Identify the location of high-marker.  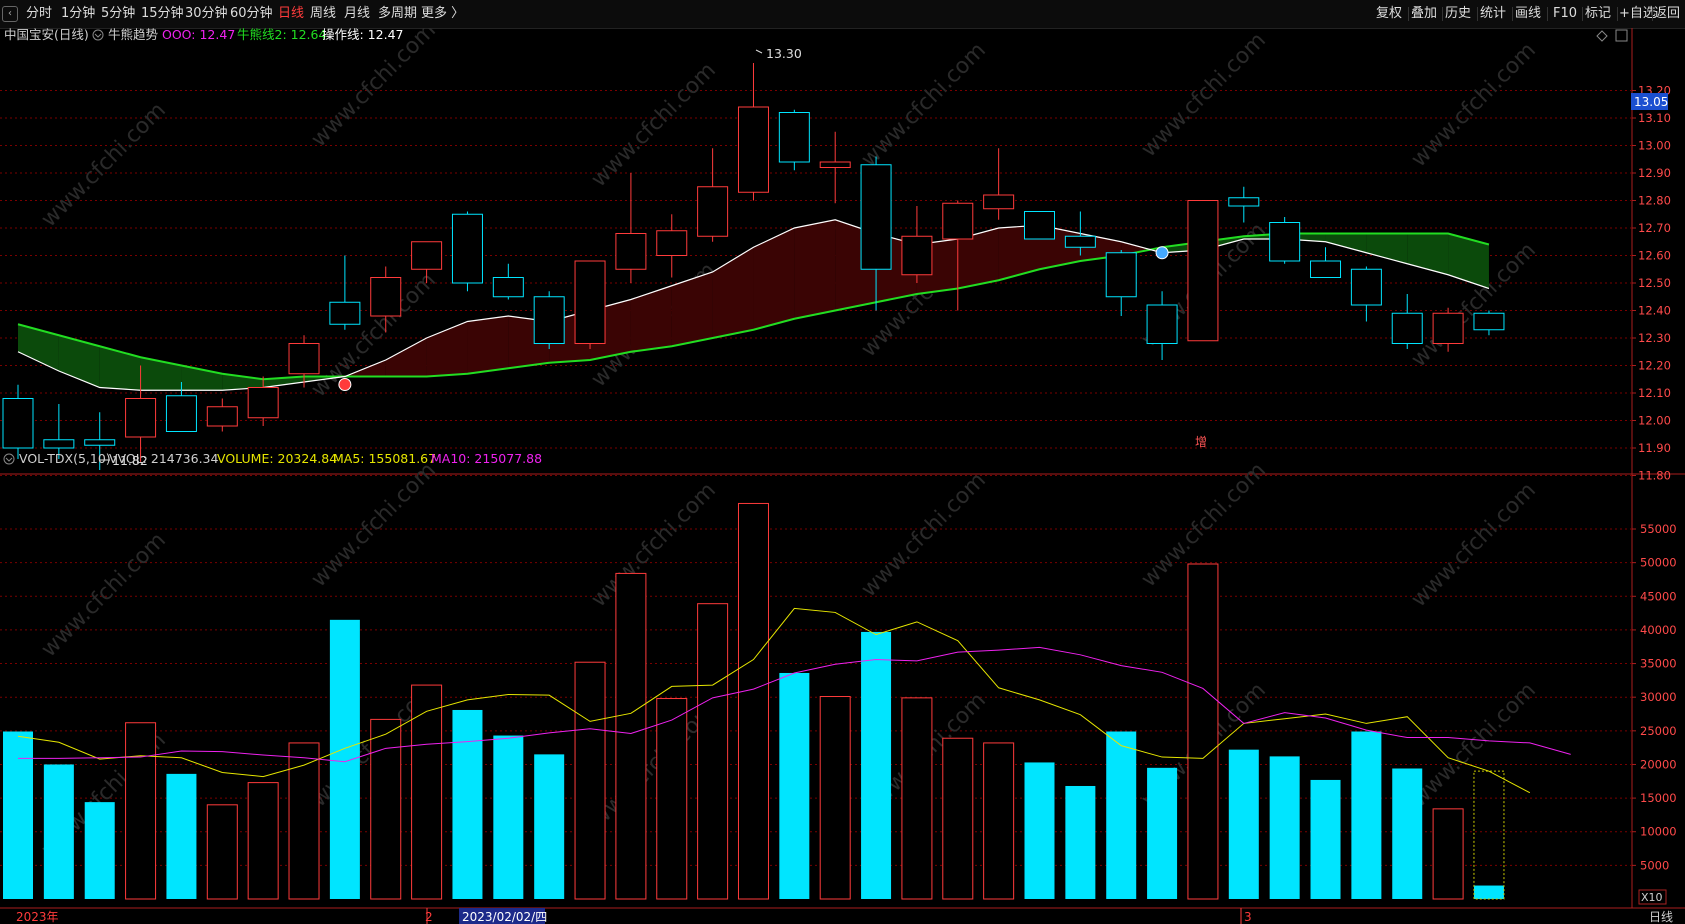
(759, 51).